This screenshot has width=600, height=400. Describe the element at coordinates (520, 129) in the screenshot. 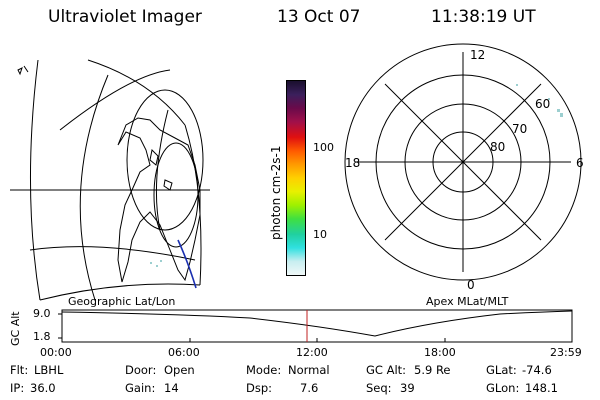

I see `mlat-label-70: 70` at that location.